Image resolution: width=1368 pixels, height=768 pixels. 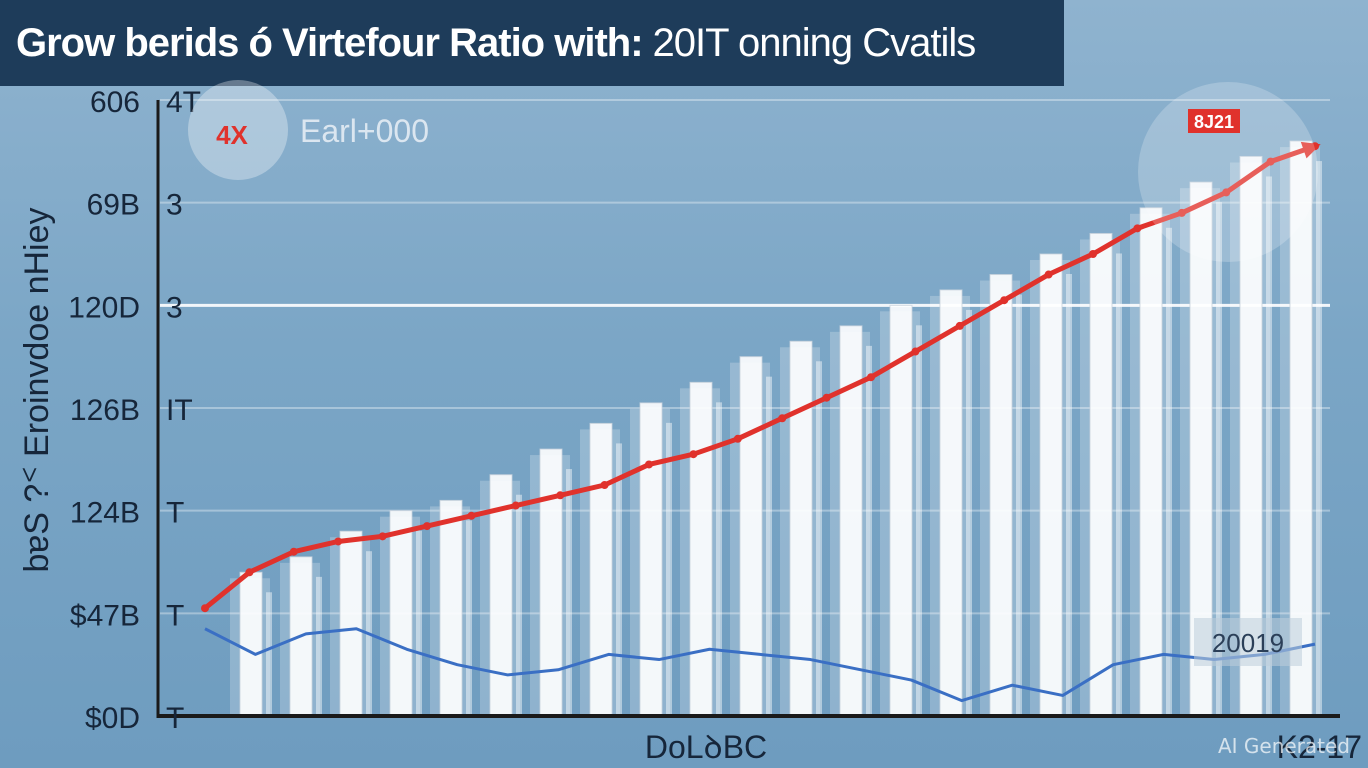 I want to click on y-tick-sublabel: IT, so click(x=179, y=410).